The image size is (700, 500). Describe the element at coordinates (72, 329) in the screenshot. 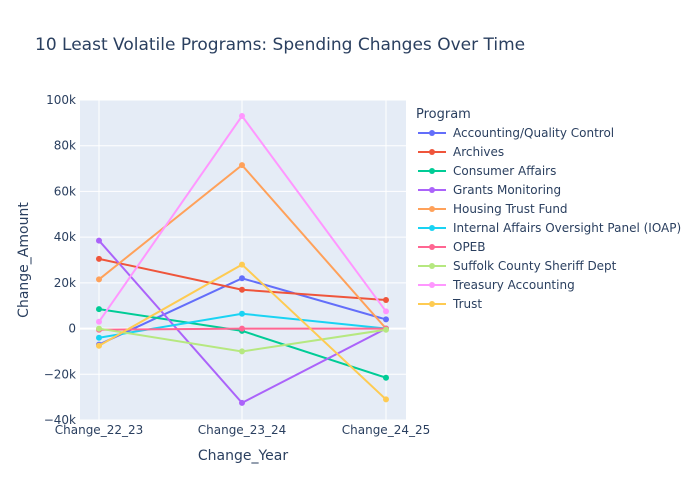

I see `y-tick-label: 0` at that location.